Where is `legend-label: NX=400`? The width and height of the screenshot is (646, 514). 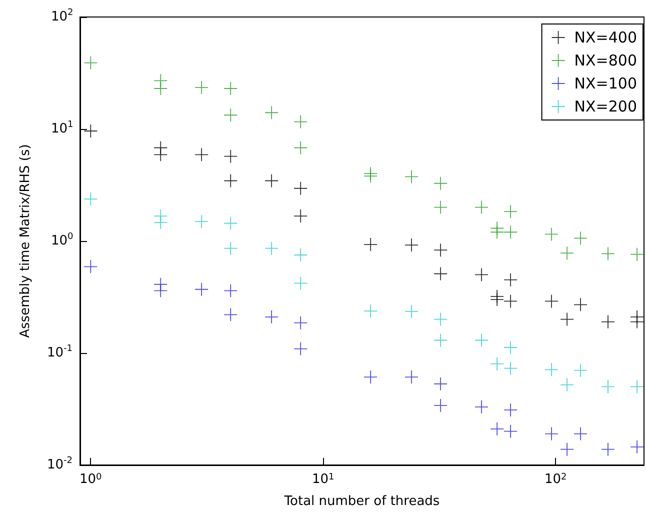
legend-label: NX=400 is located at coordinates (606, 37).